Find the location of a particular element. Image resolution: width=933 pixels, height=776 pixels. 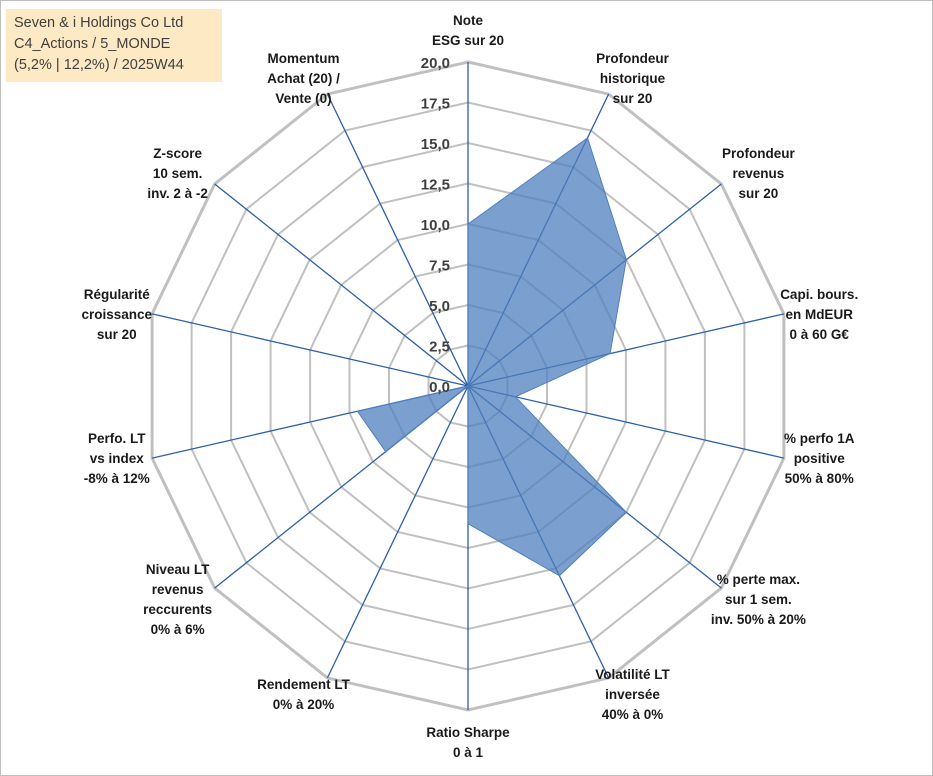

axis-label-line: Vente (0) is located at coordinates (303, 98).